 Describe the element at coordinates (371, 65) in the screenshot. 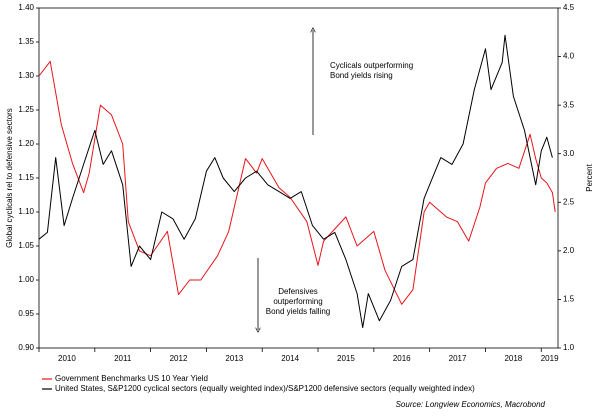

I see `annotation-line: Cyclicals outperforming` at that location.